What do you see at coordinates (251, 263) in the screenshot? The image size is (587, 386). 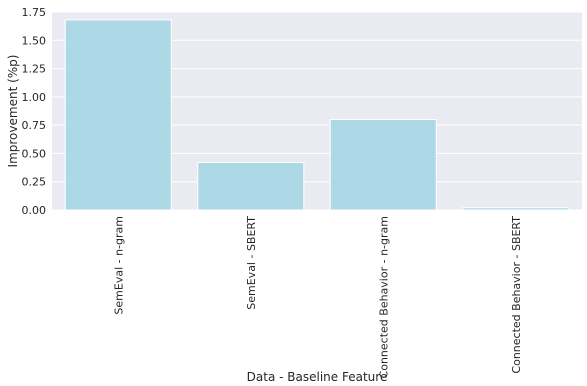 I see `x-tick-label: SemEval - SBERT` at bounding box center [251, 263].